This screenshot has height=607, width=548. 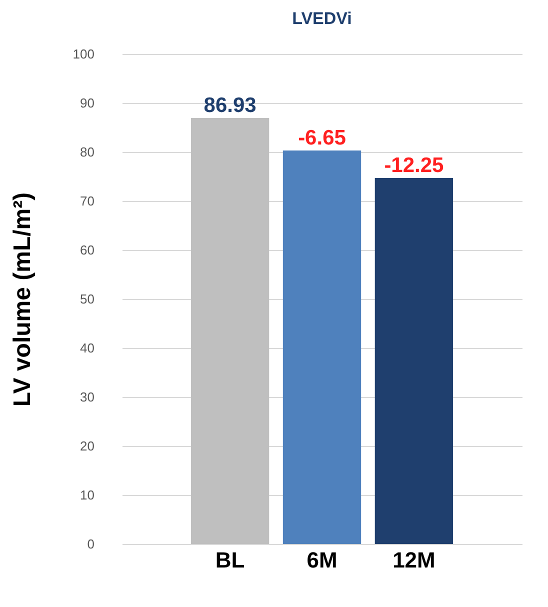 What do you see at coordinates (87, 201) in the screenshot?
I see `y-tick-label: 70` at bounding box center [87, 201].